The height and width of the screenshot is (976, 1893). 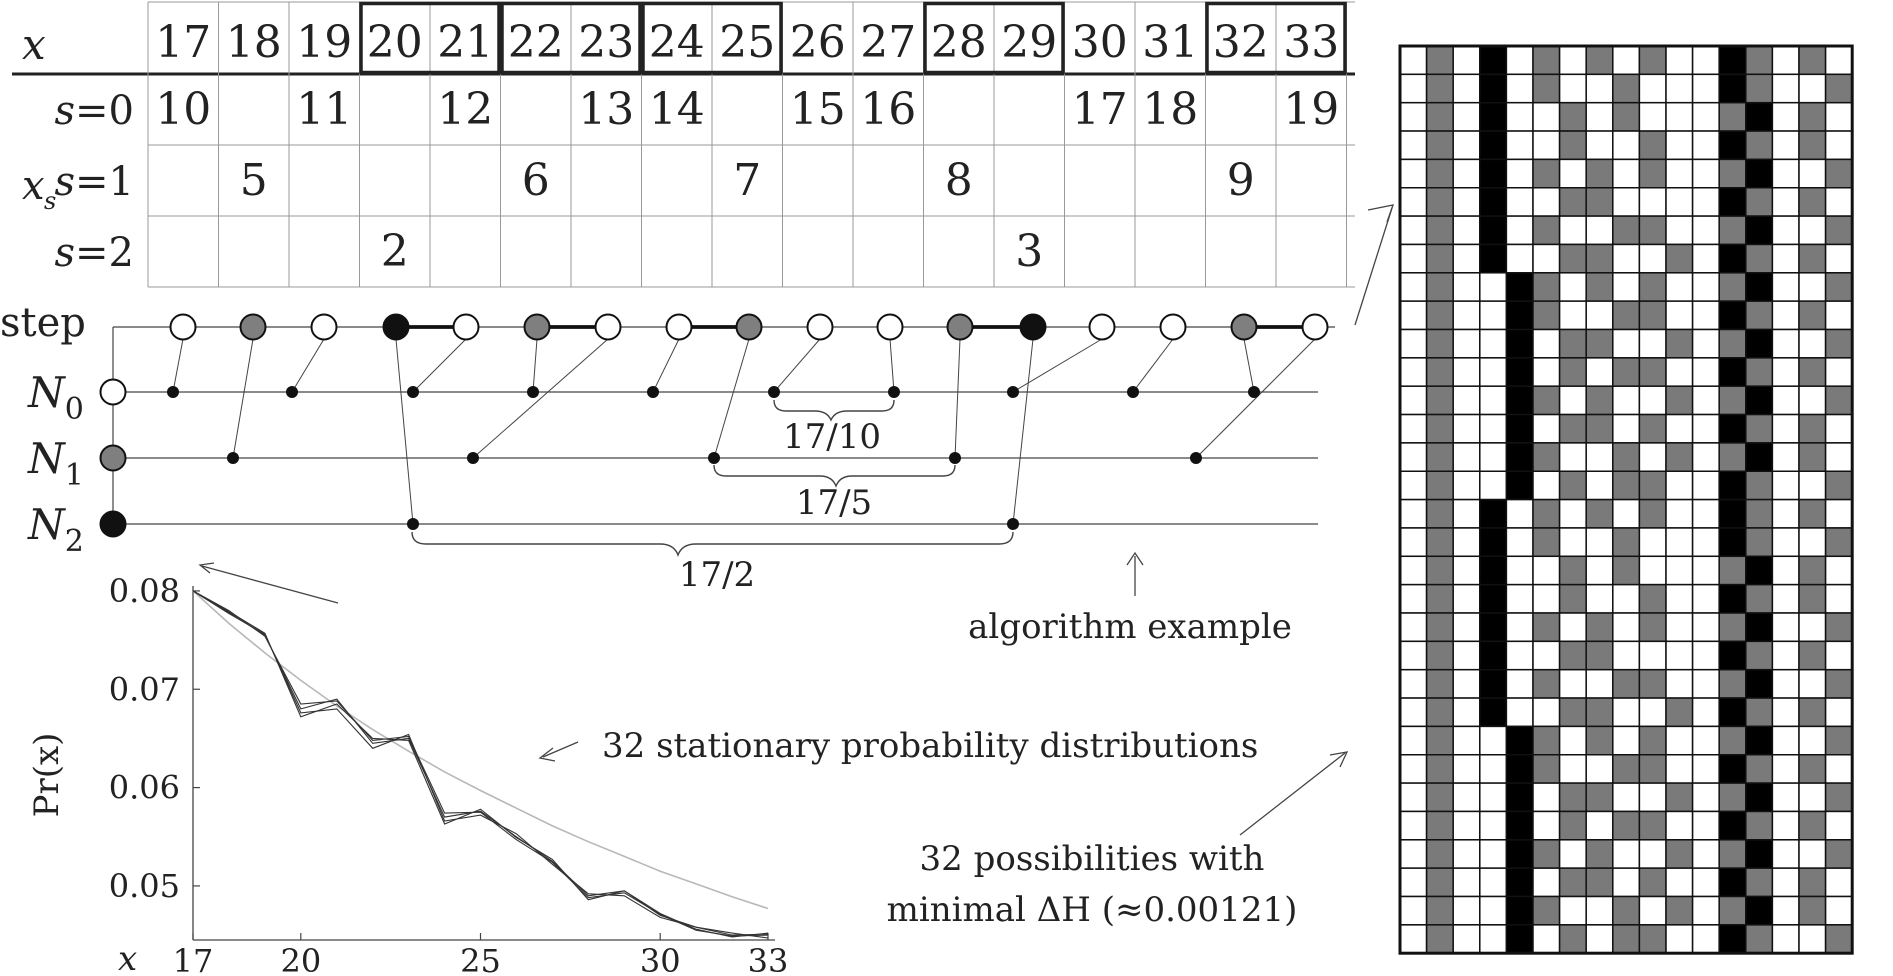 I want to click on xs-value-cell: 7, so click(x=747, y=180).